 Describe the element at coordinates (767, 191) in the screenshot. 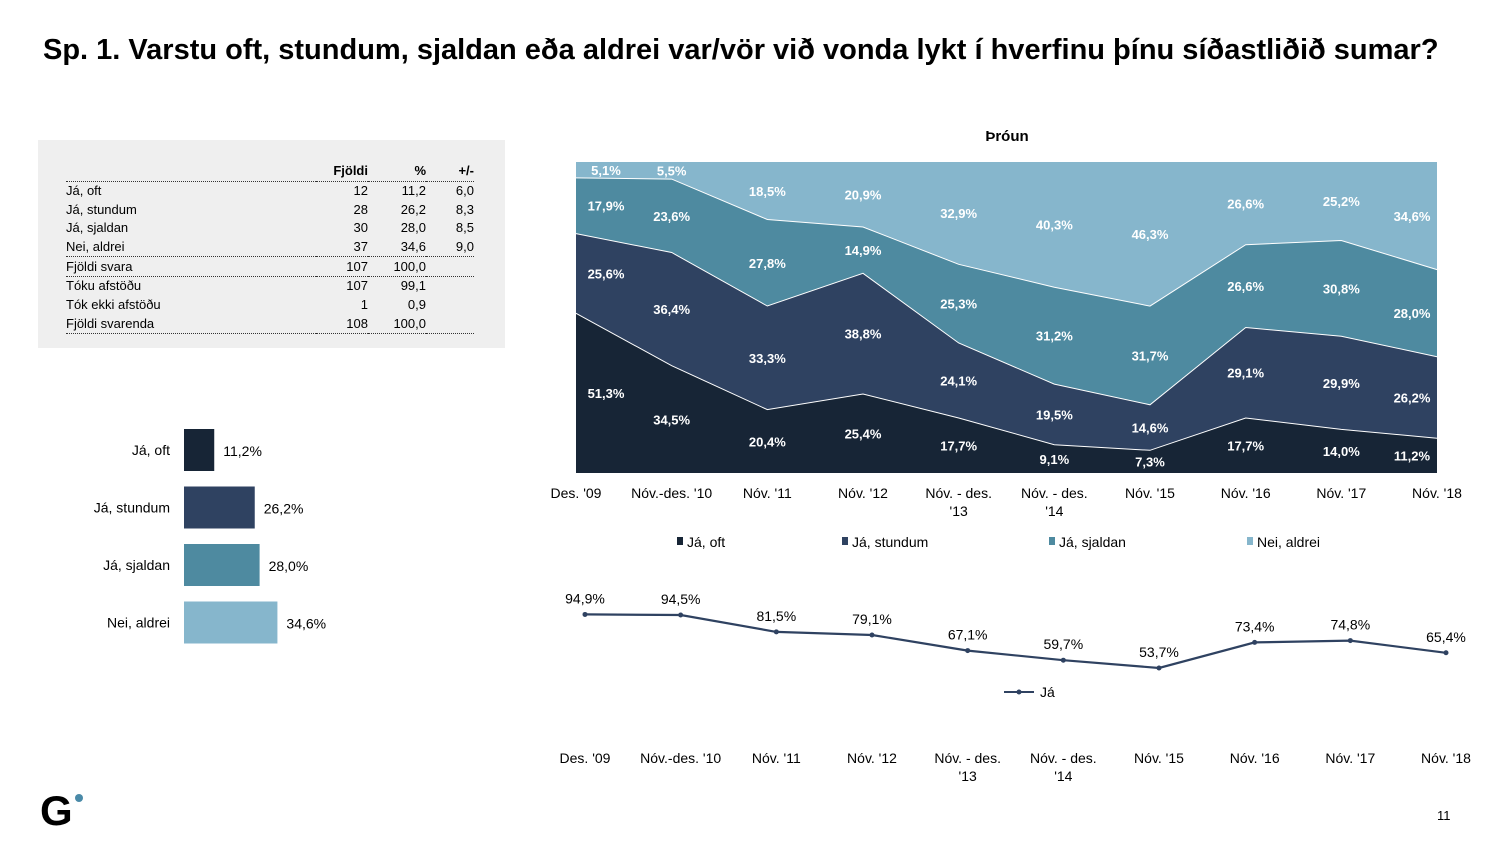

I see `area-data-label: 18,5%` at that location.